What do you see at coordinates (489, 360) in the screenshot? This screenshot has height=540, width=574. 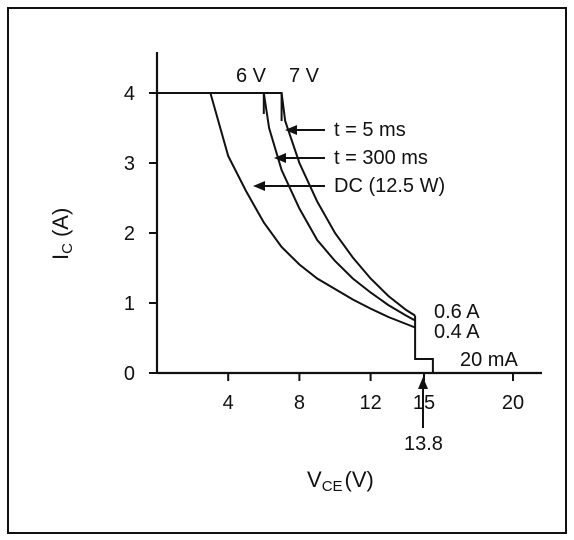 I see `label-20ma: 20 mA` at bounding box center [489, 360].